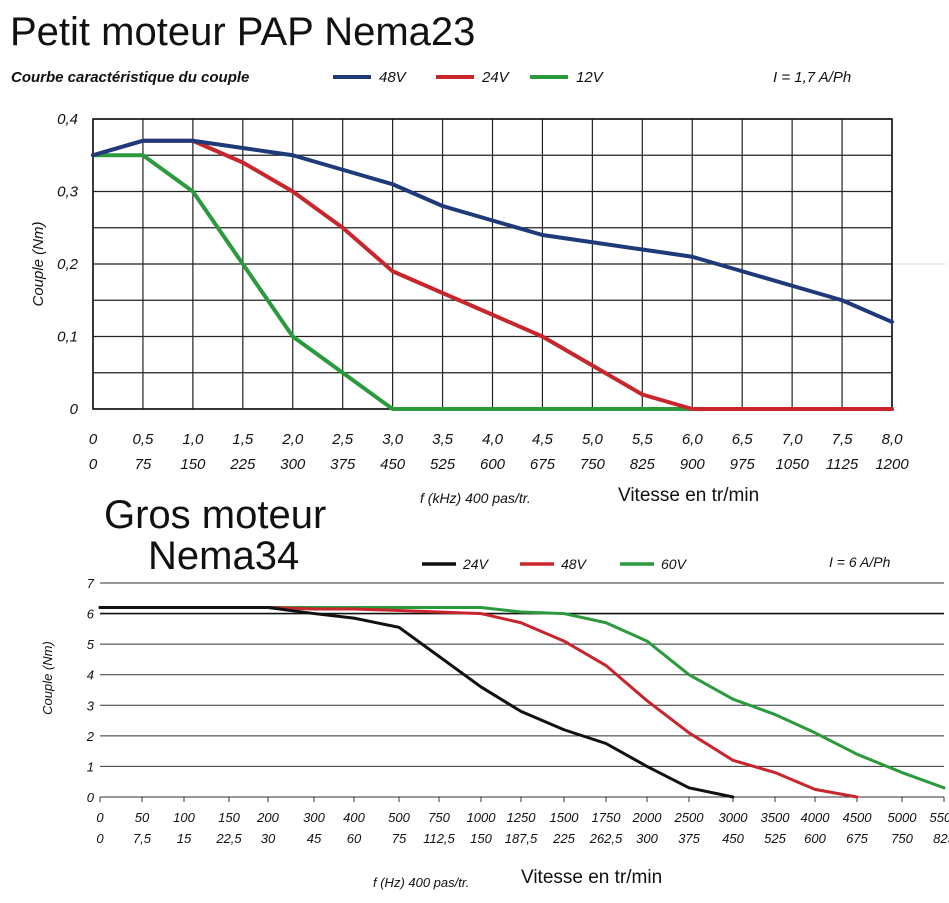 The image size is (949, 903). Describe the element at coordinates (343, 464) in the screenshot. I see `chart1-xtick-speed: 375` at that location.